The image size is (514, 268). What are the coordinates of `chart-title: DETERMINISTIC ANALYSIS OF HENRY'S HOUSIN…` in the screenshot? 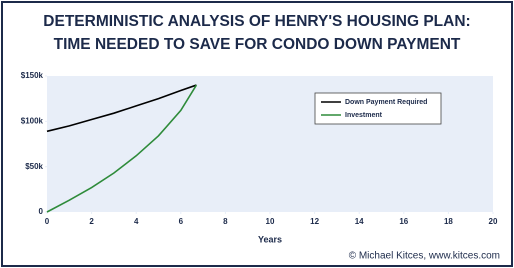 It's located at (256, 21).